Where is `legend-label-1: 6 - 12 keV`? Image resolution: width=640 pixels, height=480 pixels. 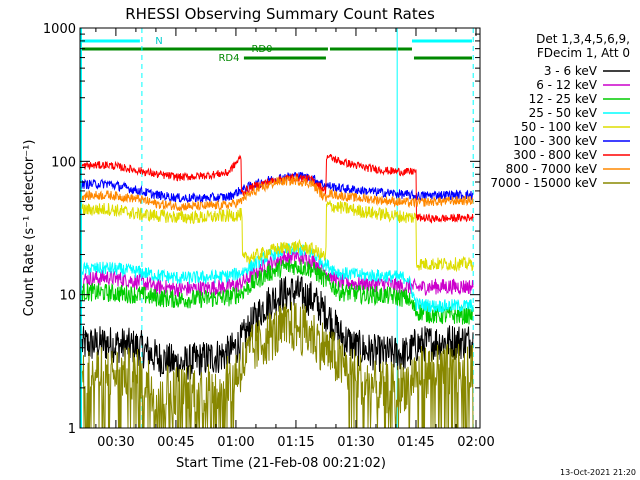
legend-label-1: 6 - 12 keV is located at coordinates (567, 85).